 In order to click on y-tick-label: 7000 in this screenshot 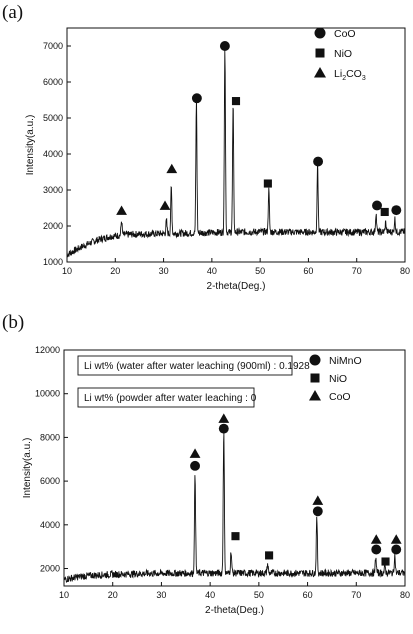, I will do `click(53, 46)`.